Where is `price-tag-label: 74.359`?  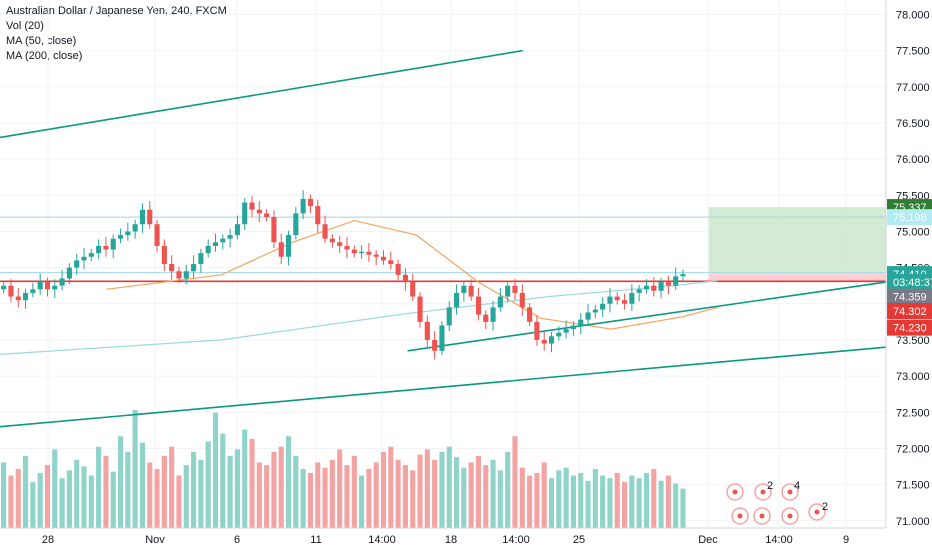
price-tag-label: 74.359 is located at coordinates (910, 298).